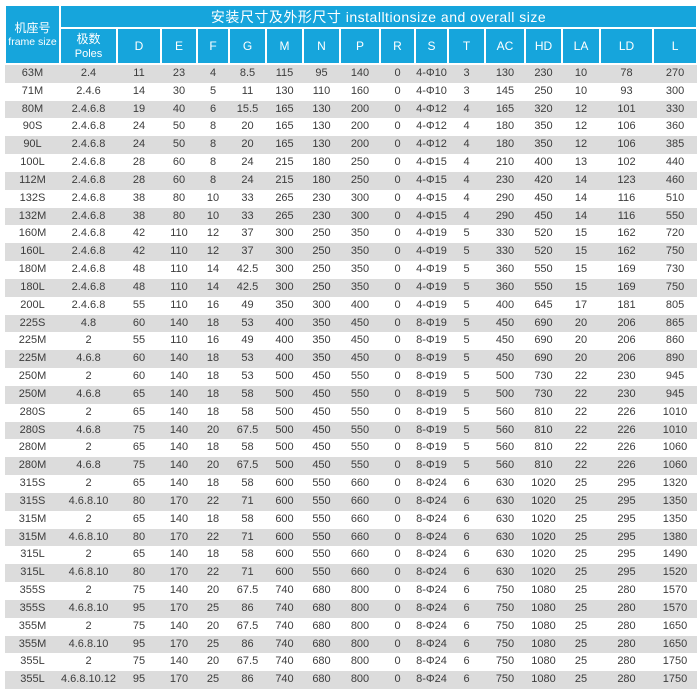 This screenshot has width=700, height=689. I want to click on column-header-s: S, so click(431, 46).